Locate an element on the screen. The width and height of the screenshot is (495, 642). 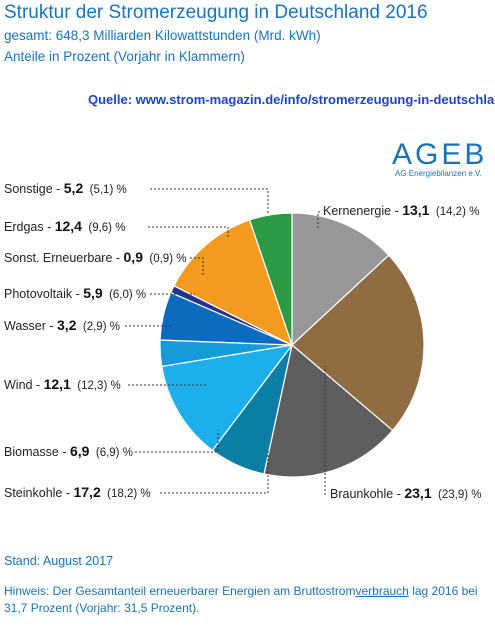
slice-label-name: Sonst. Erneuerbare - is located at coordinates (64, 258).